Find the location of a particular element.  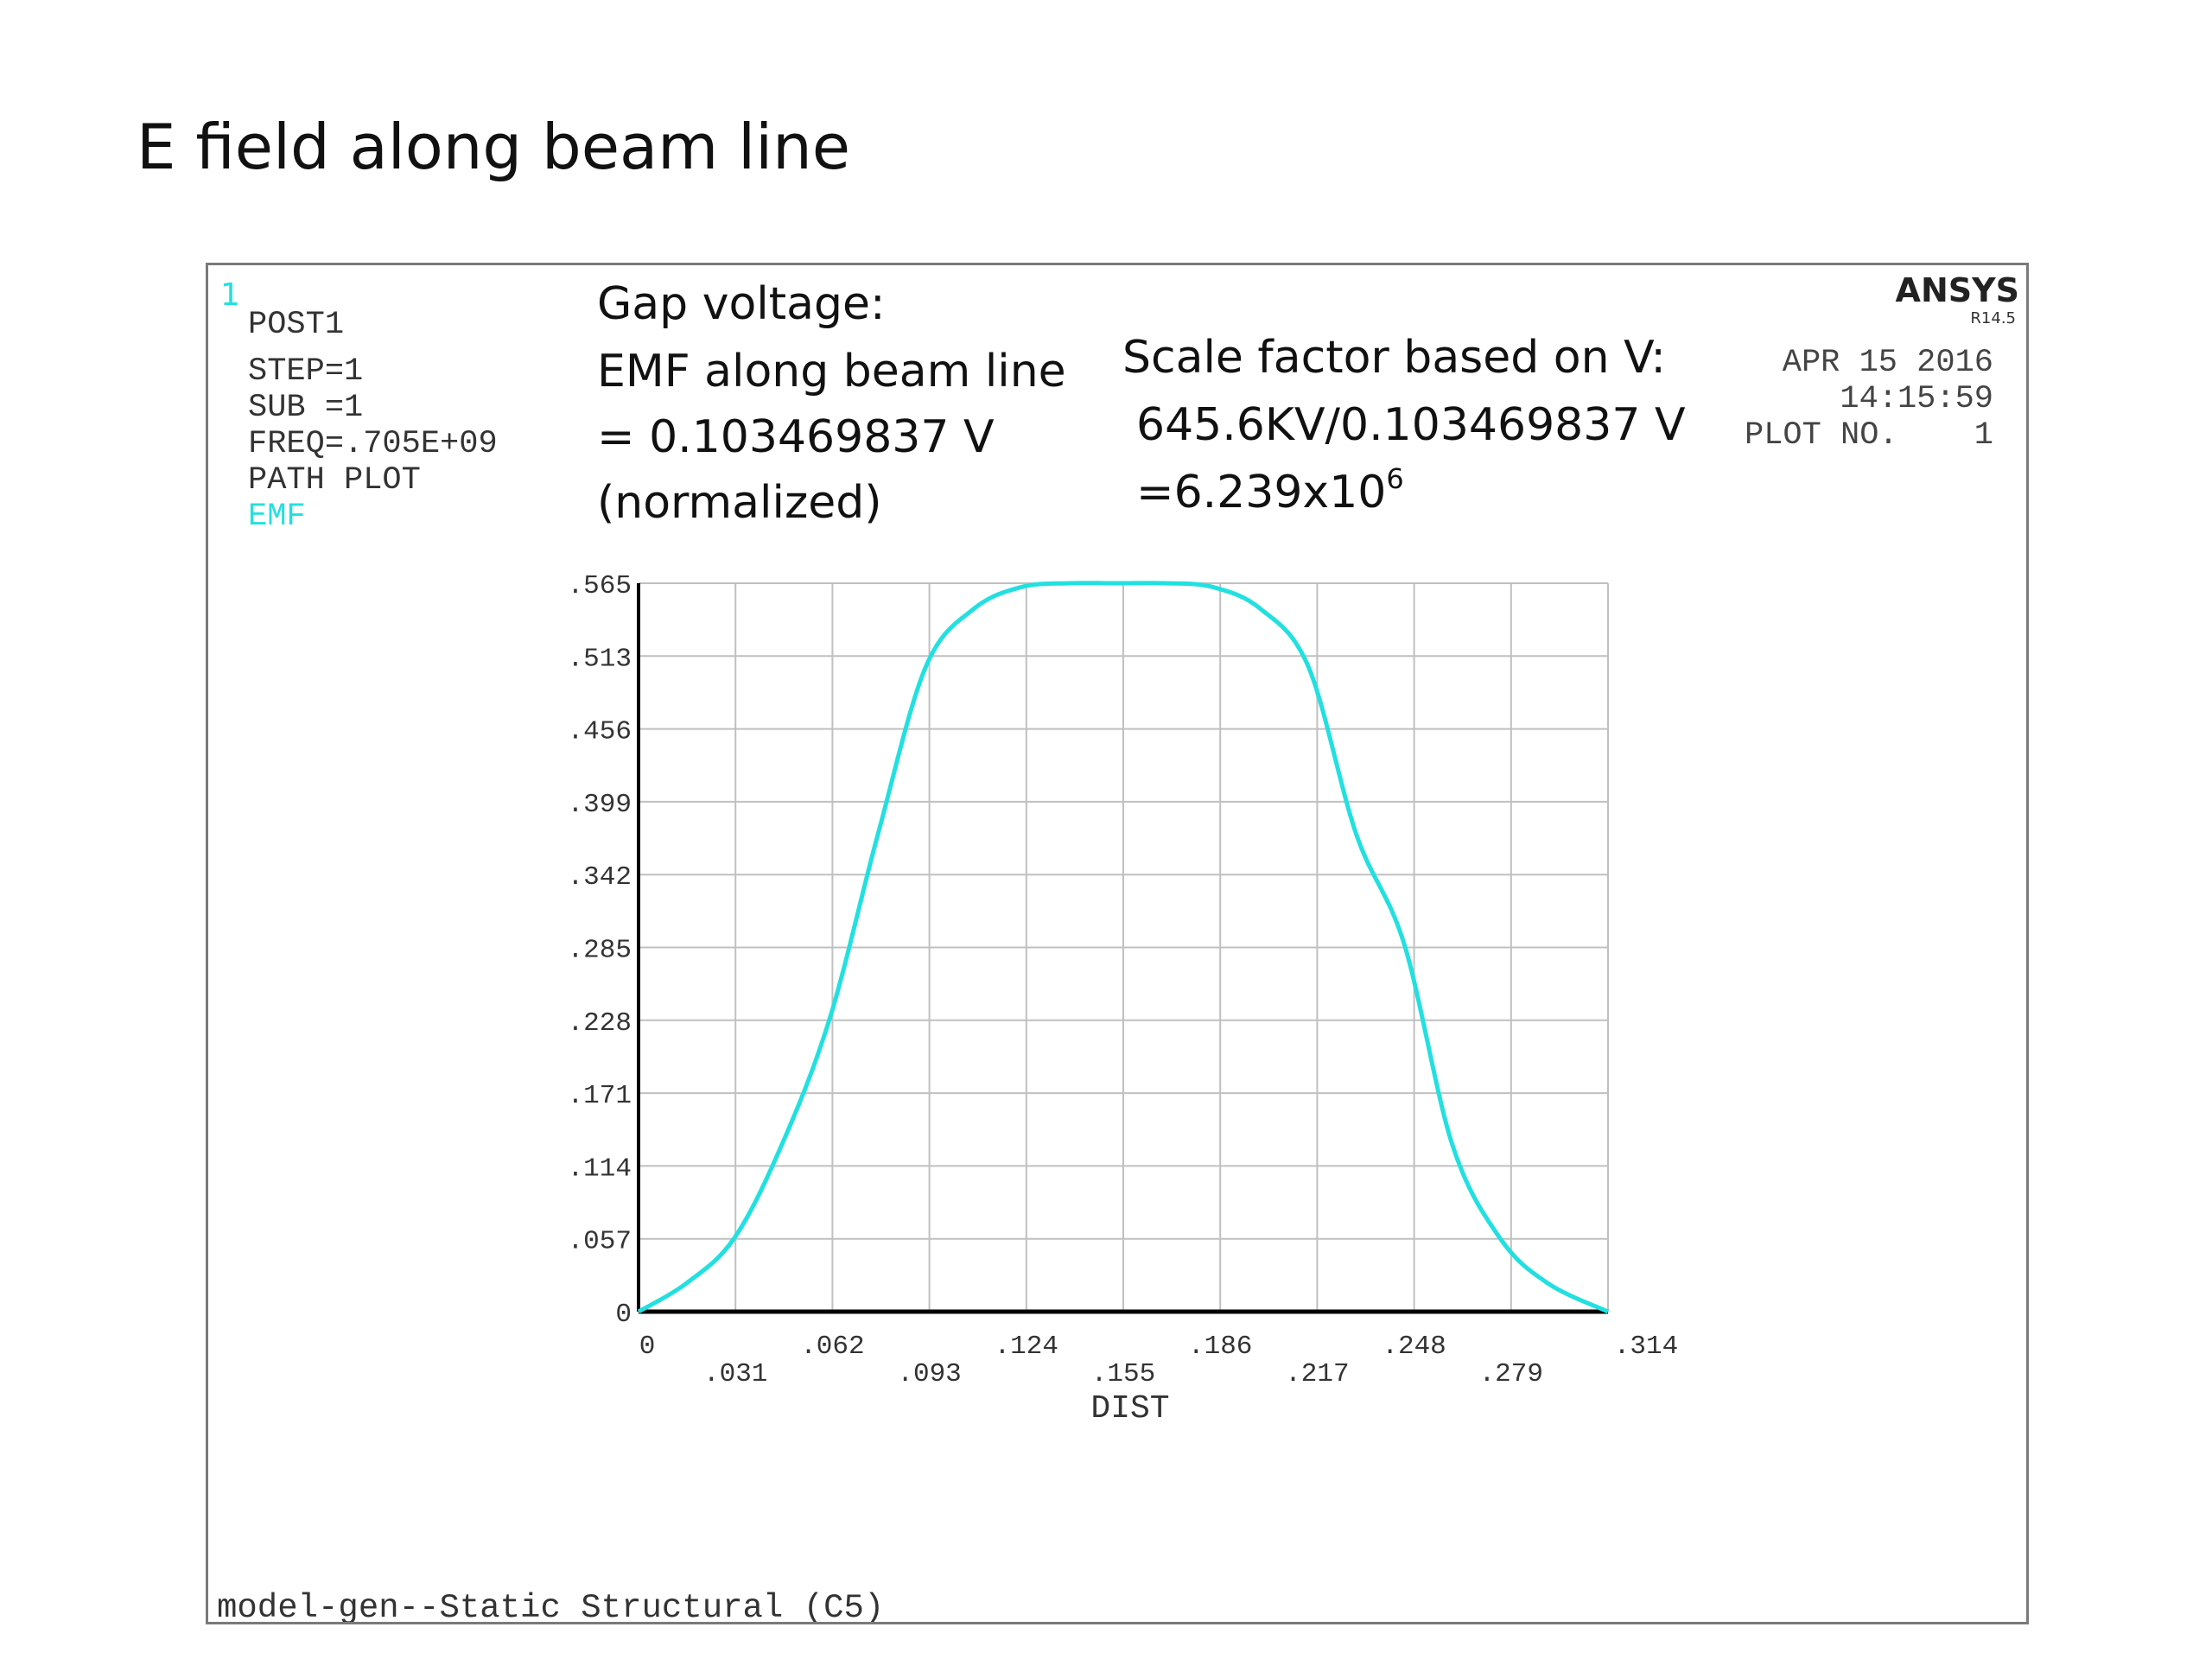

y-tick-label: .399 is located at coordinates (600, 805).